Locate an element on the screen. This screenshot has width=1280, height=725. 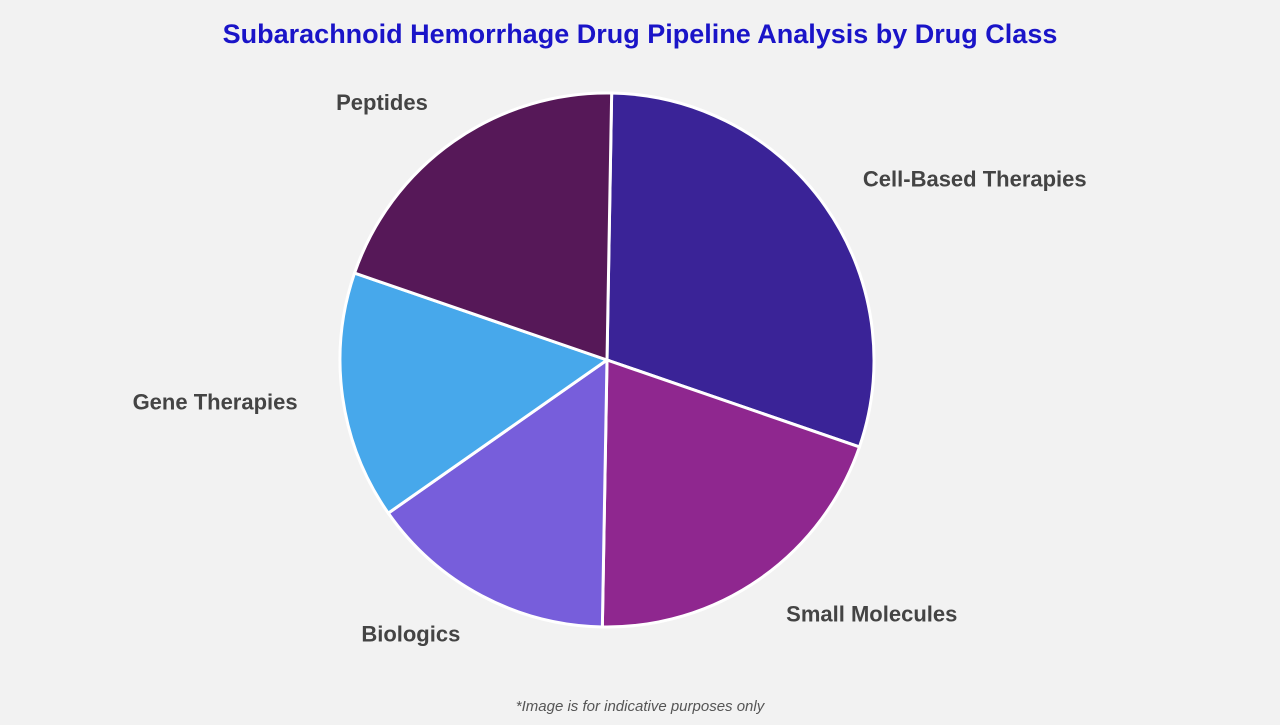
slice-label: Gene Therapies is located at coordinates (215, 401).